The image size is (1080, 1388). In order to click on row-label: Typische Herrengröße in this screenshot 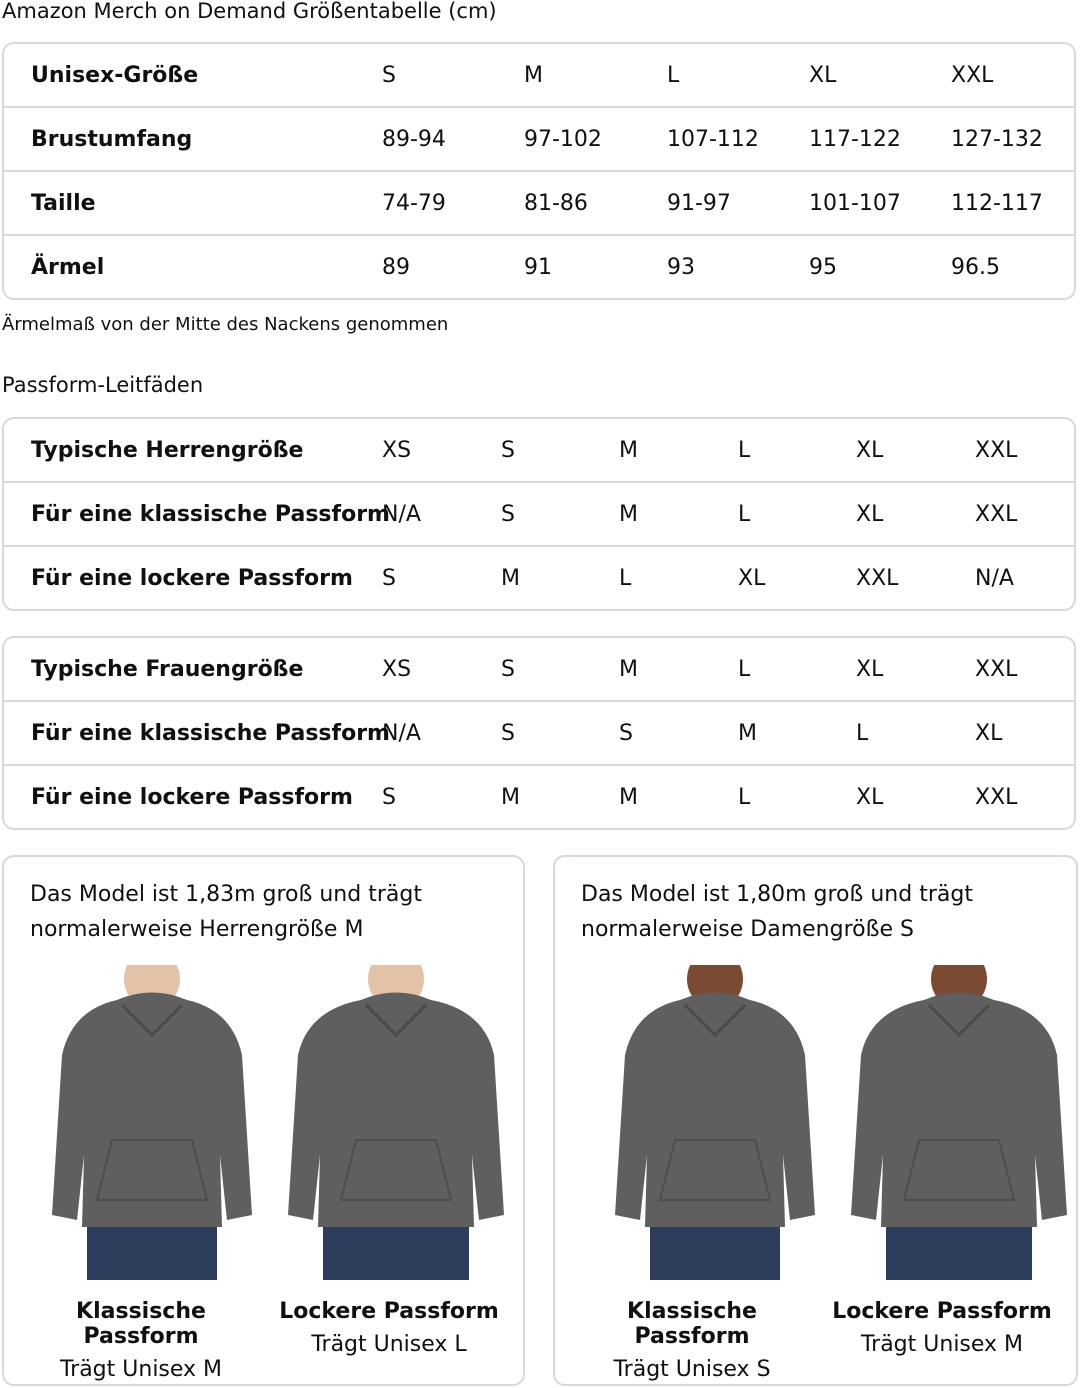, I will do `click(167, 450)`.